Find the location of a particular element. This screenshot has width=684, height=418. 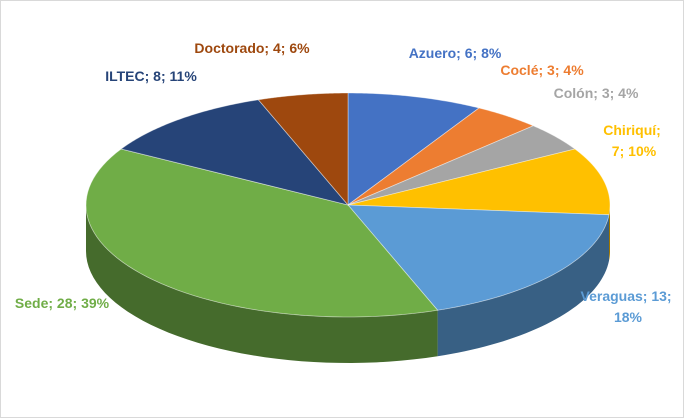

data-label-part: 6 is located at coordinates (469, 53).